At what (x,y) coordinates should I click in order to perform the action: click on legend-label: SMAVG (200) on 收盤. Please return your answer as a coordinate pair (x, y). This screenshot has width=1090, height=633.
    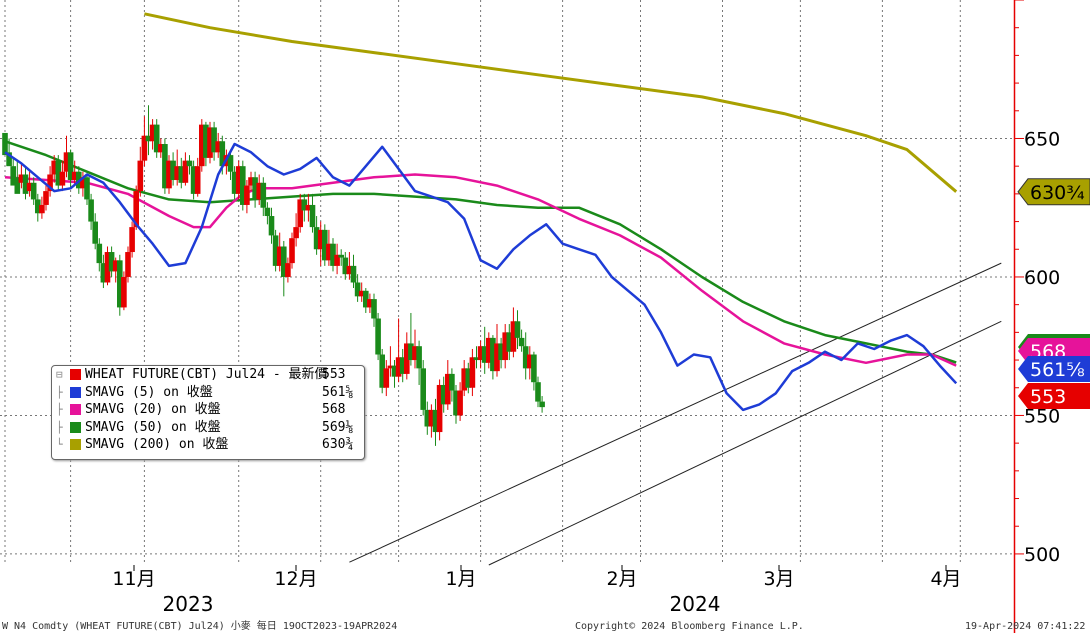
    Looking at the image, I should click on (157, 444).